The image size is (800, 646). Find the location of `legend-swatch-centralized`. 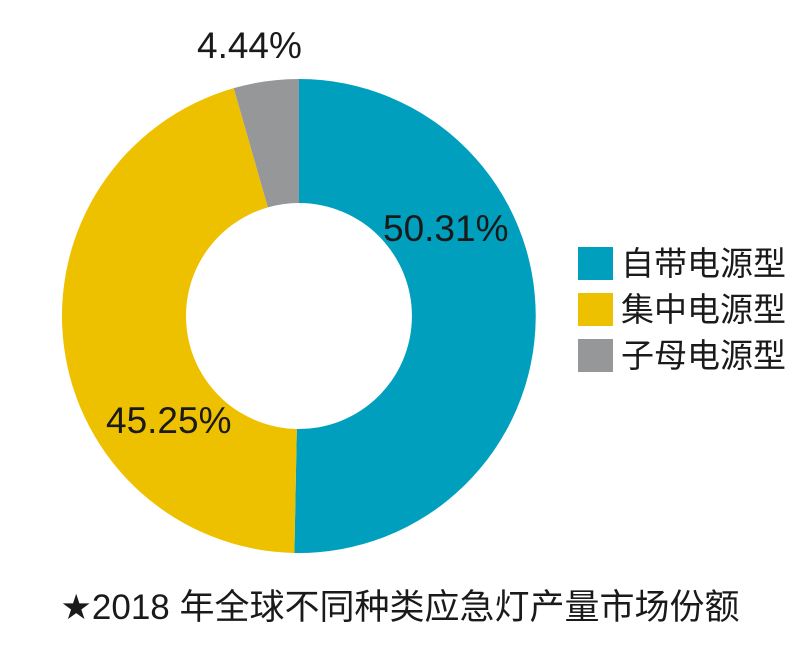

legend-swatch-centralized is located at coordinates (595, 309).